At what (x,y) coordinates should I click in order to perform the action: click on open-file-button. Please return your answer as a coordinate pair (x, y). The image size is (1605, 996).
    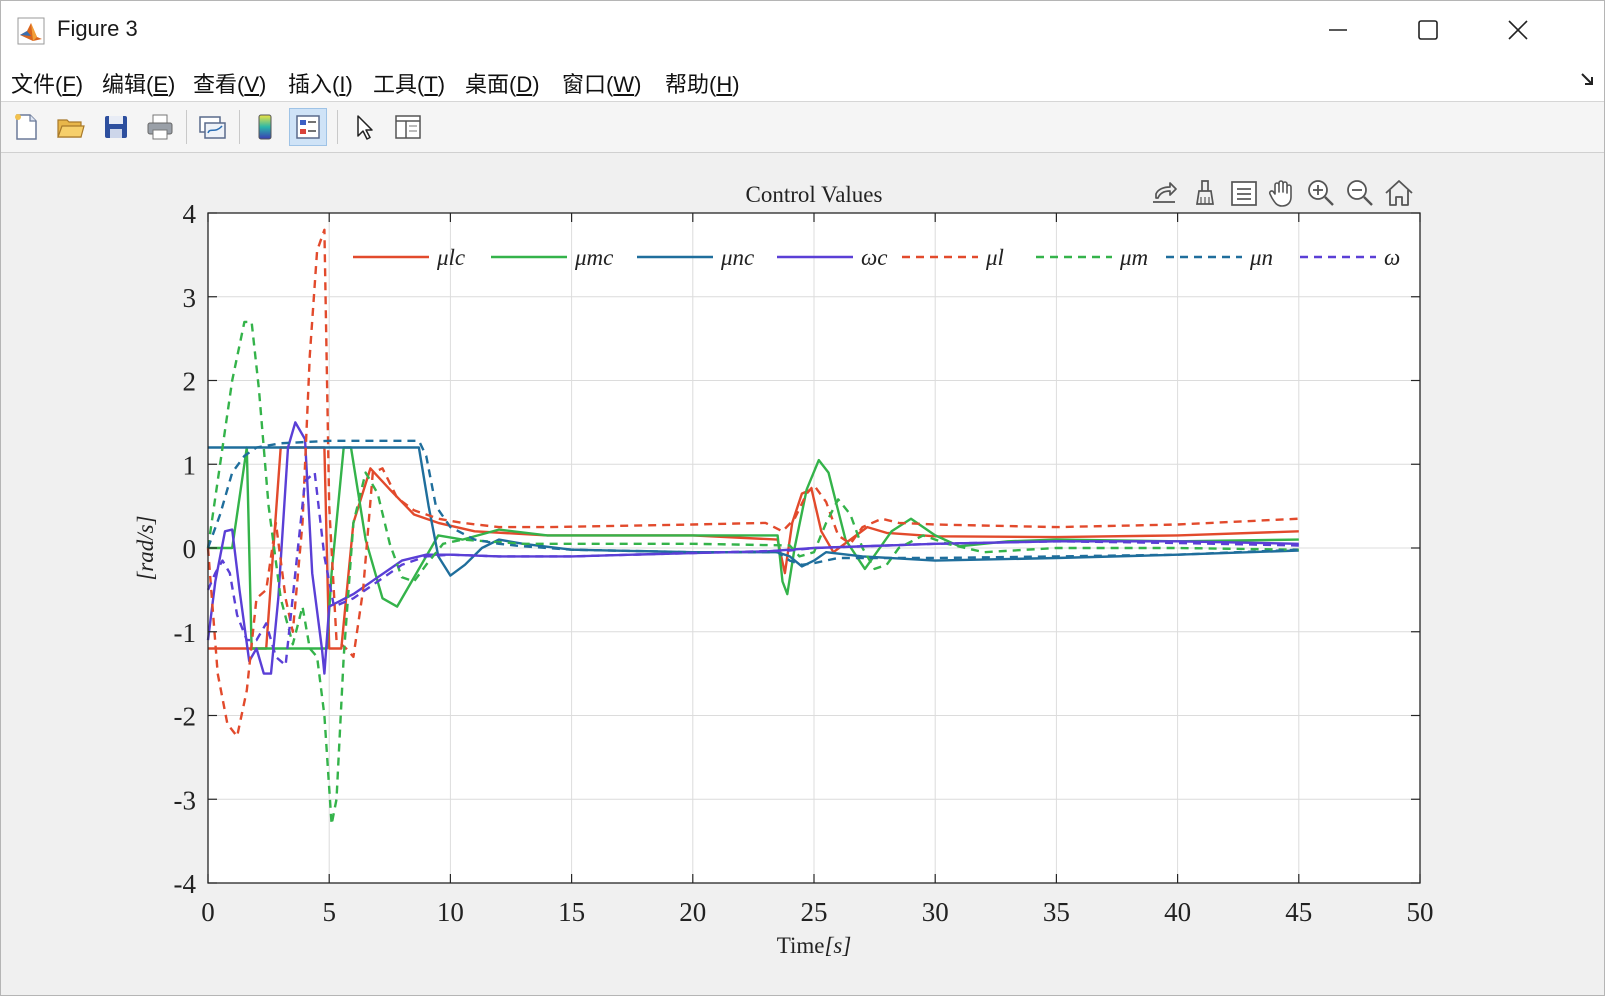
    Looking at the image, I should click on (70, 127).